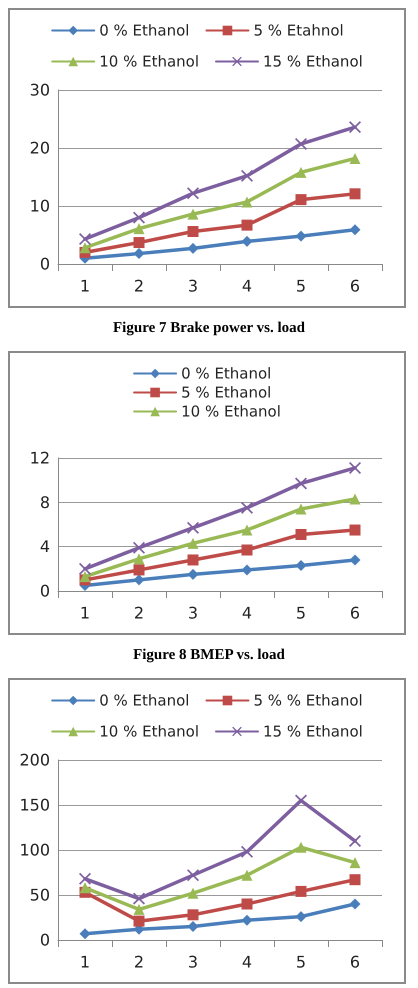 The width and height of the screenshot is (418, 988). I want to click on y-tick-label: 12, so click(40, 458).